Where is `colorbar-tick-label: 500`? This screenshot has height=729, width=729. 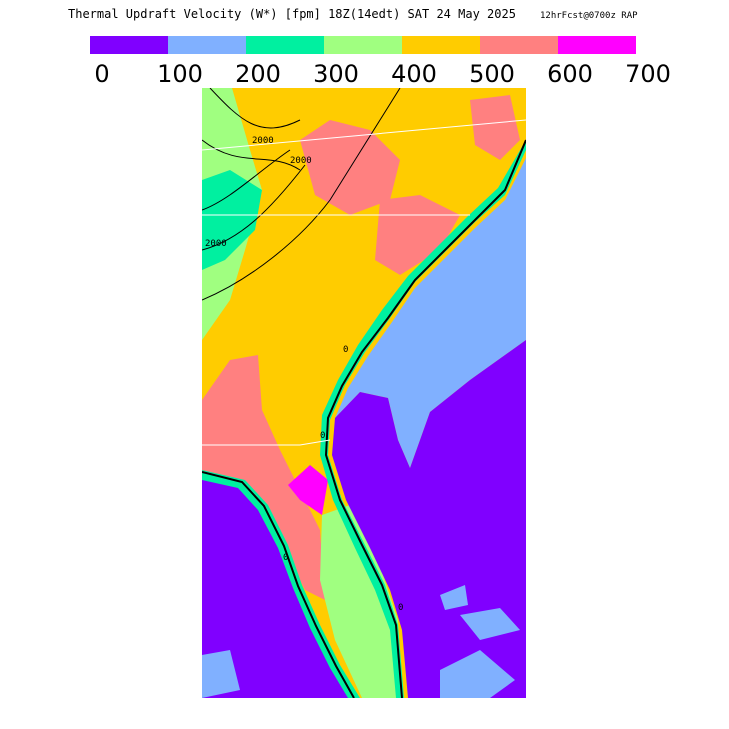 colorbar-tick-label: 500 is located at coordinates (492, 74).